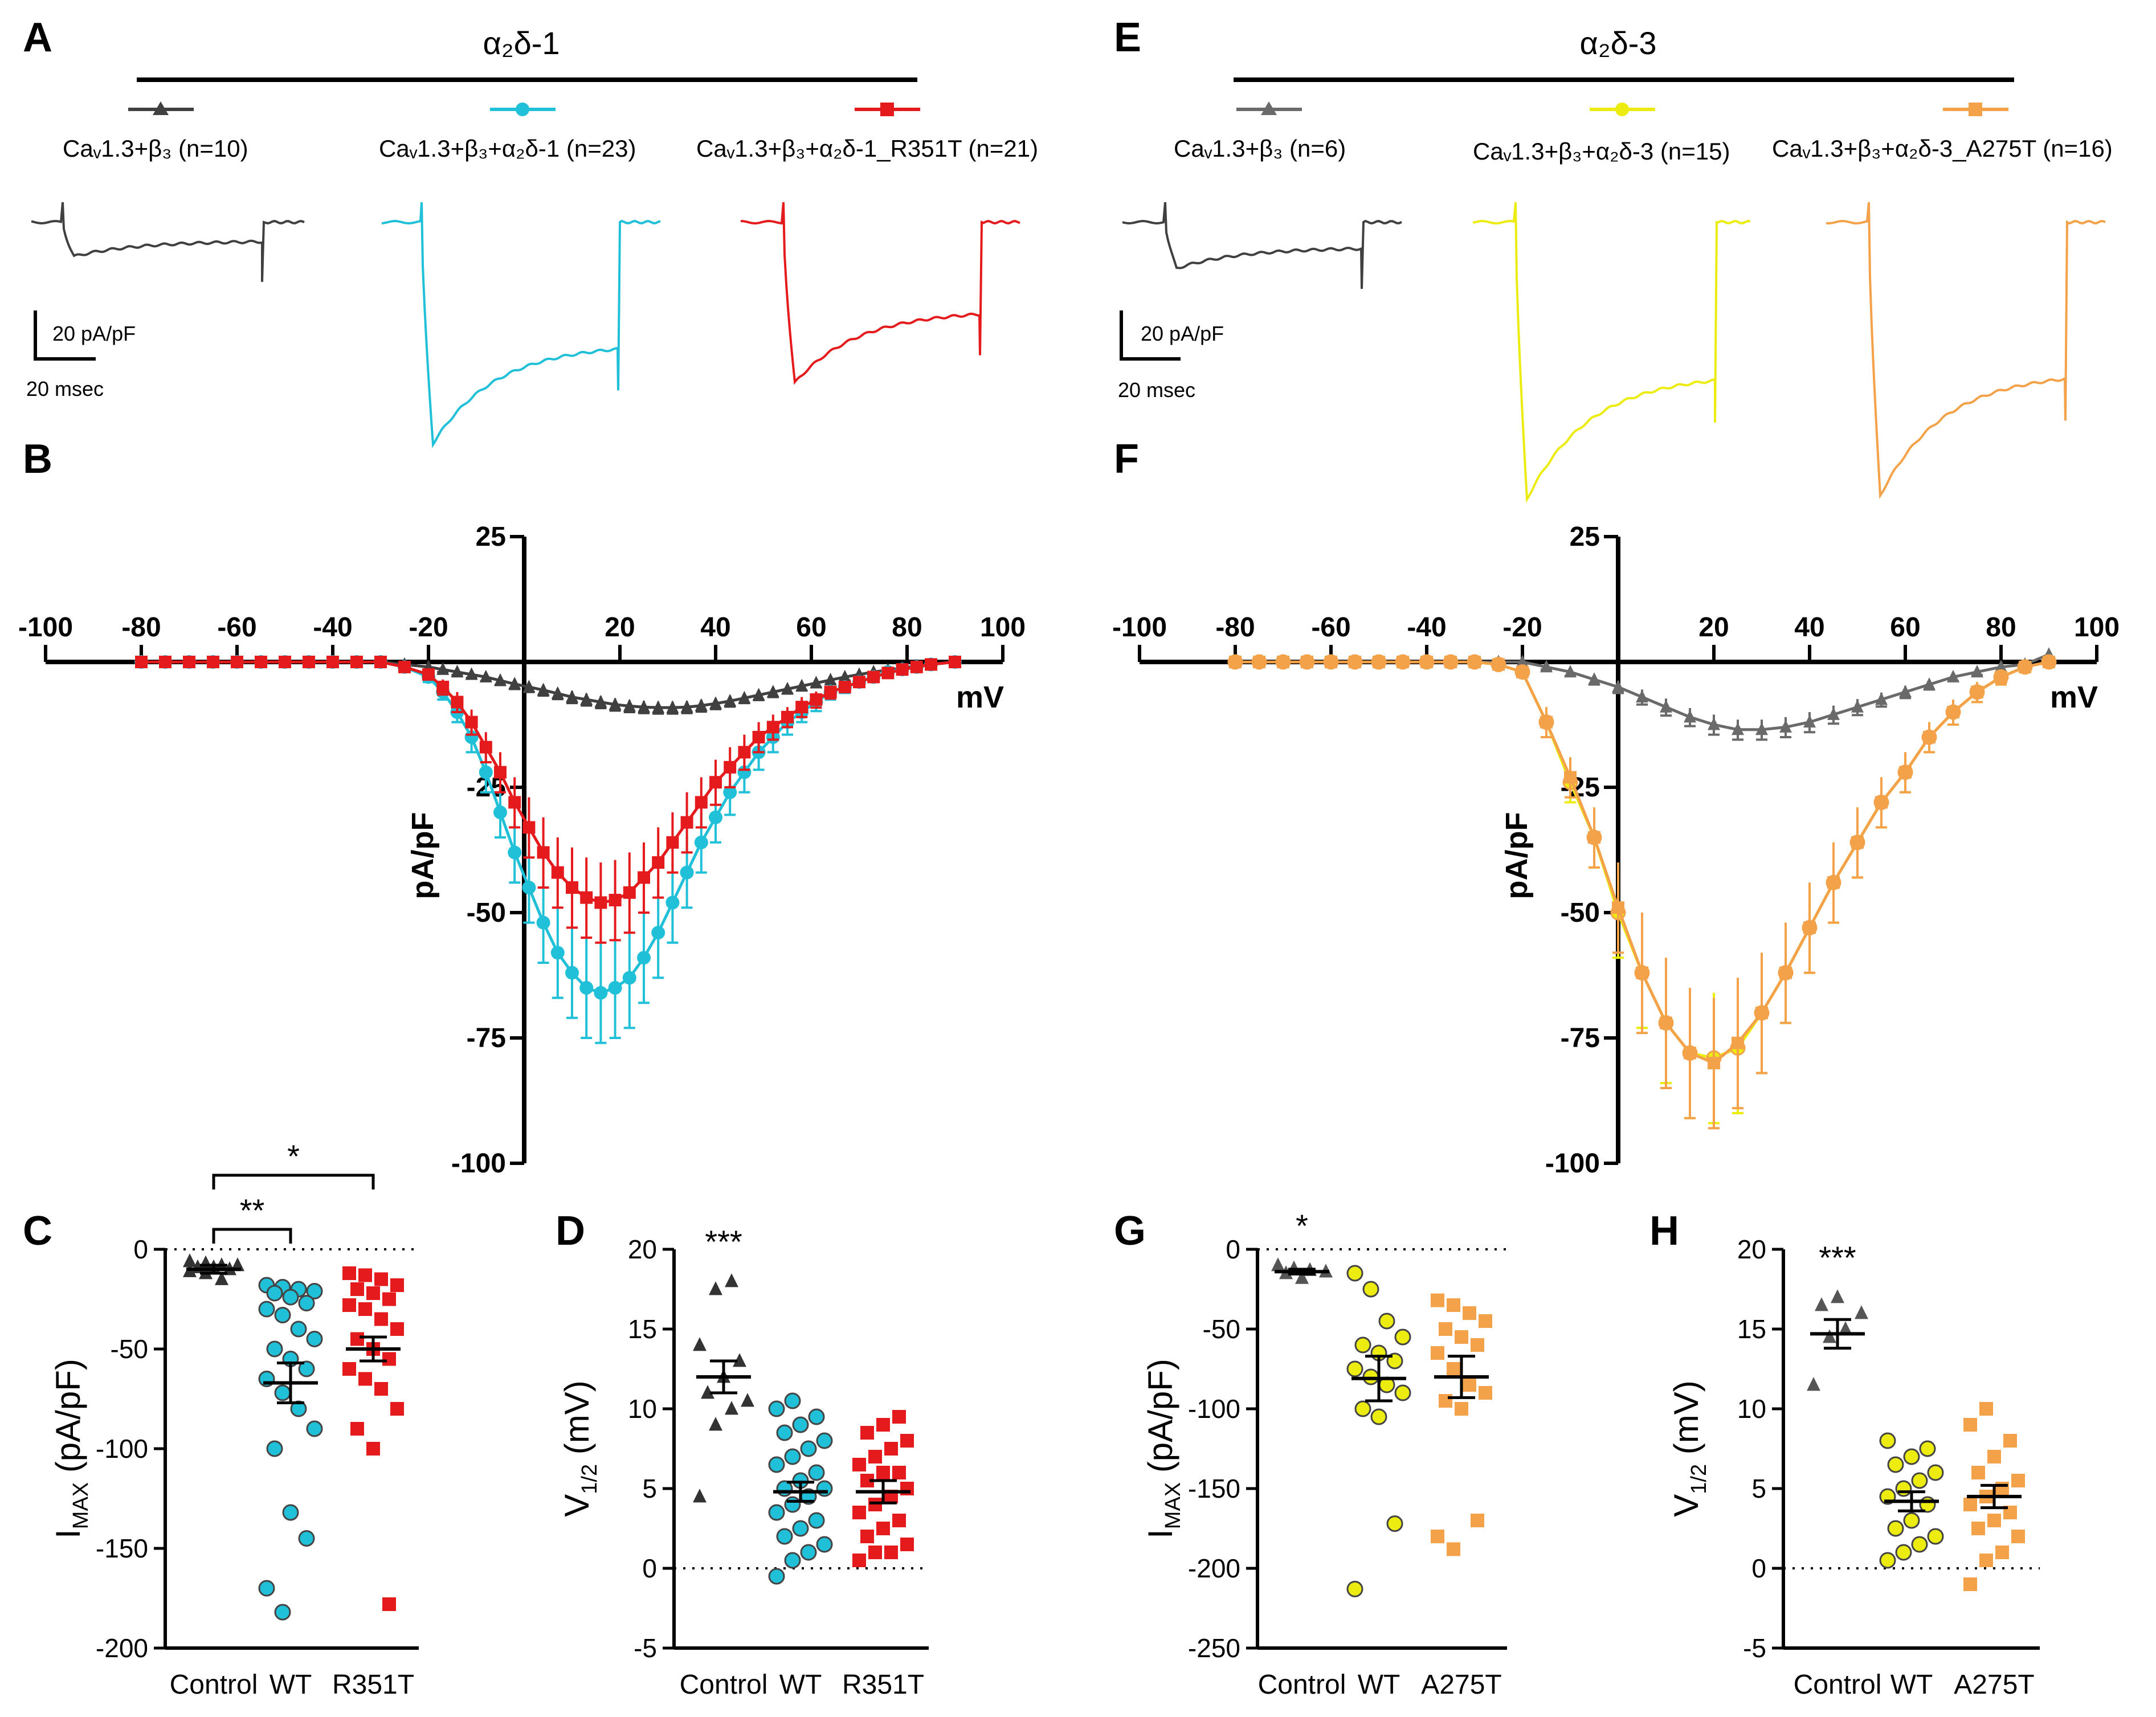 This screenshot has height=1717, width=2156. What do you see at coordinates (491, 537) in the screenshot?
I see `y-tick-label-b: 25` at bounding box center [491, 537].